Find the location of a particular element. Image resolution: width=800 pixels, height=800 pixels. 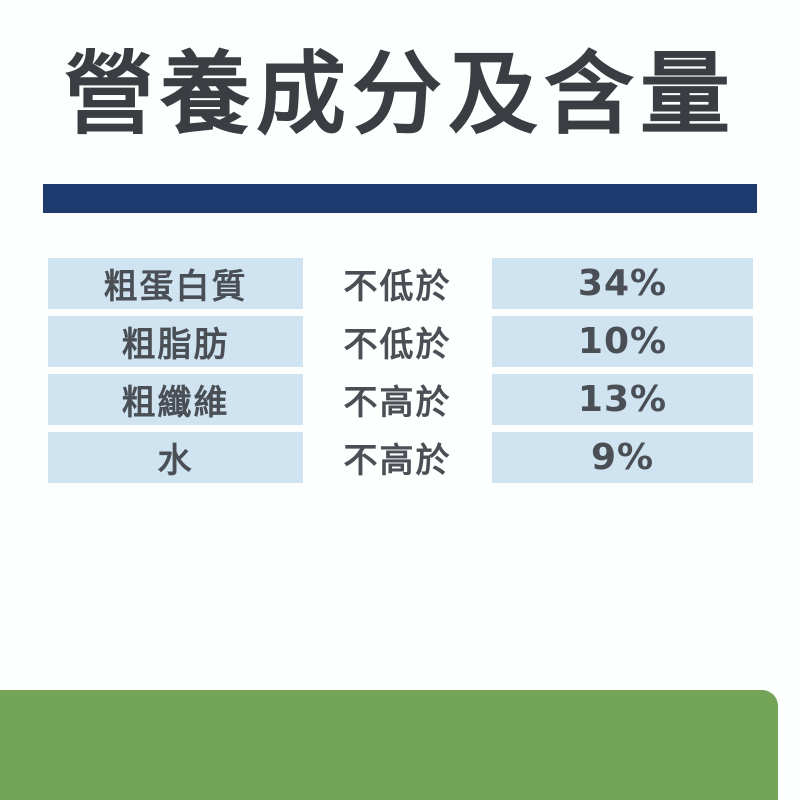

value-cell: 10% is located at coordinates (622, 341).